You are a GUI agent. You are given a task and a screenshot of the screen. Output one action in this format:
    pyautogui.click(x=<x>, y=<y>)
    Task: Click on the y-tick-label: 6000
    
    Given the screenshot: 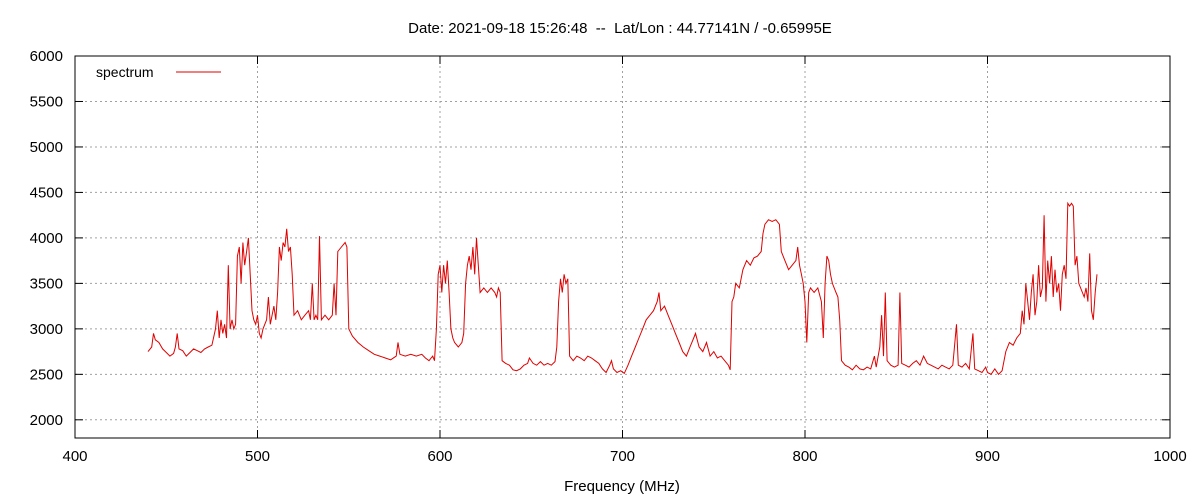 What is the action you would take?
    pyautogui.click(x=46, y=56)
    